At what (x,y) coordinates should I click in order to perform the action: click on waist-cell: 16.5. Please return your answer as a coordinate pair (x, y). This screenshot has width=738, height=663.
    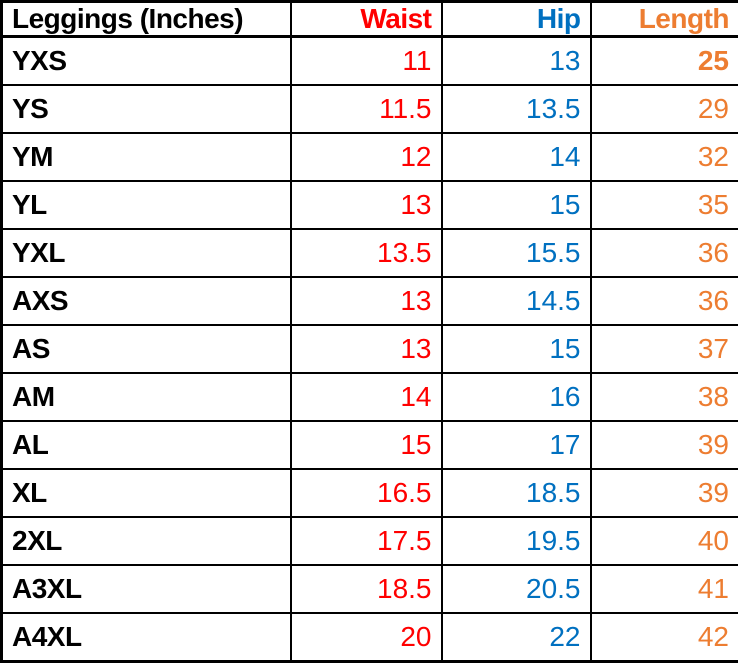
    Looking at the image, I should click on (366, 492).